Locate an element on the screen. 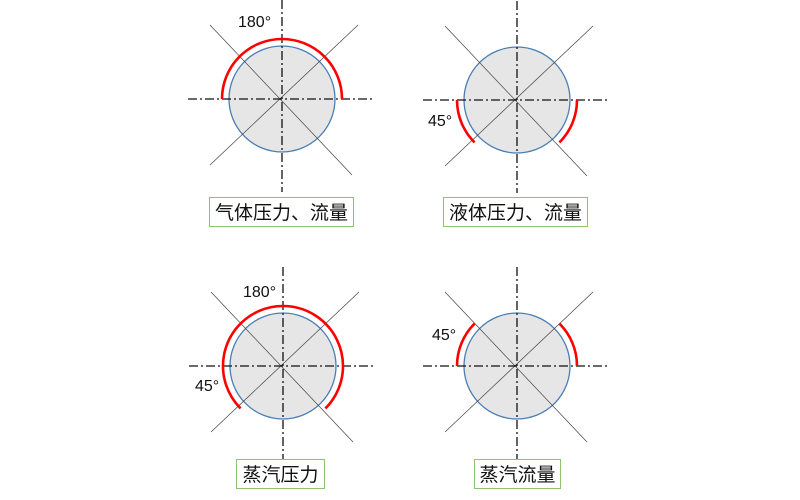 This screenshot has height=500, width=800. panel-label-gas: 气体压力、流量 is located at coordinates (281, 212).